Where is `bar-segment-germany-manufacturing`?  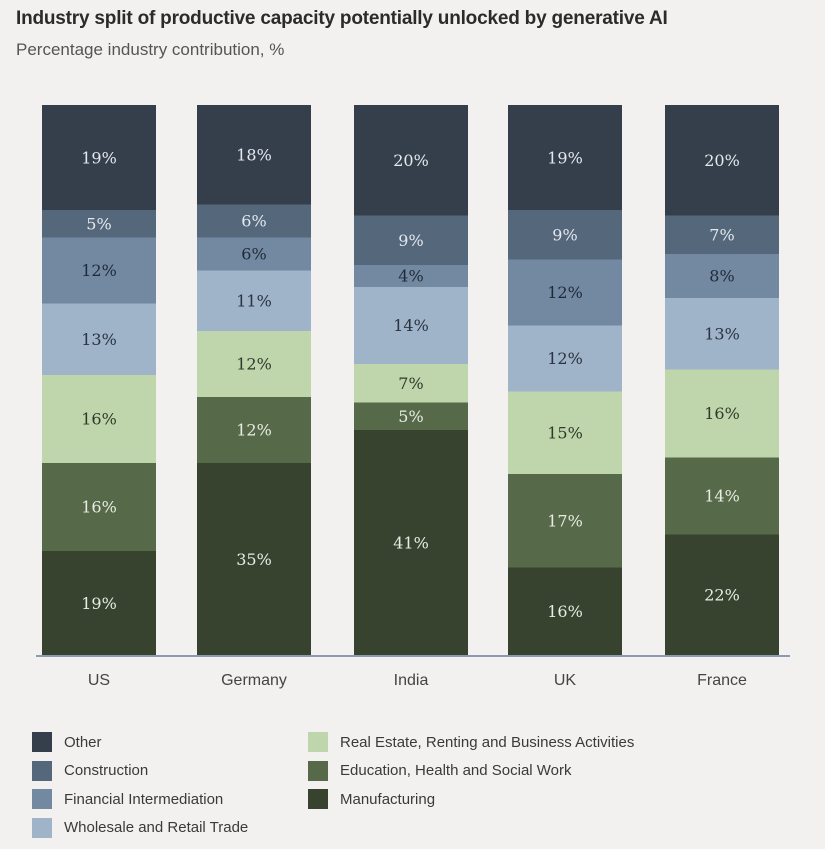 bar-segment-germany-manufacturing is located at coordinates (254, 559).